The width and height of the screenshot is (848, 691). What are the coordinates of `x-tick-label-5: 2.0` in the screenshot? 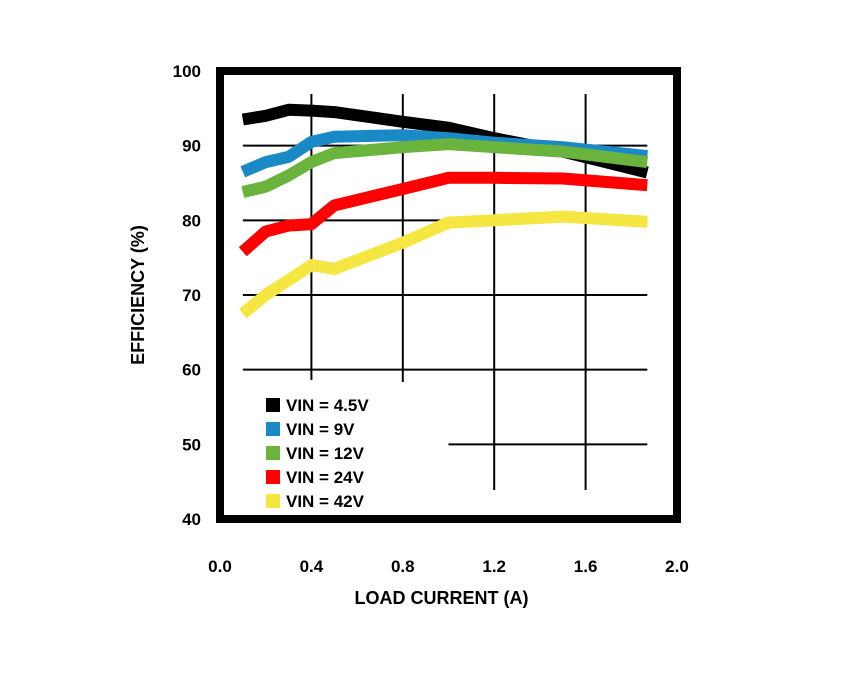 It's located at (677, 566).